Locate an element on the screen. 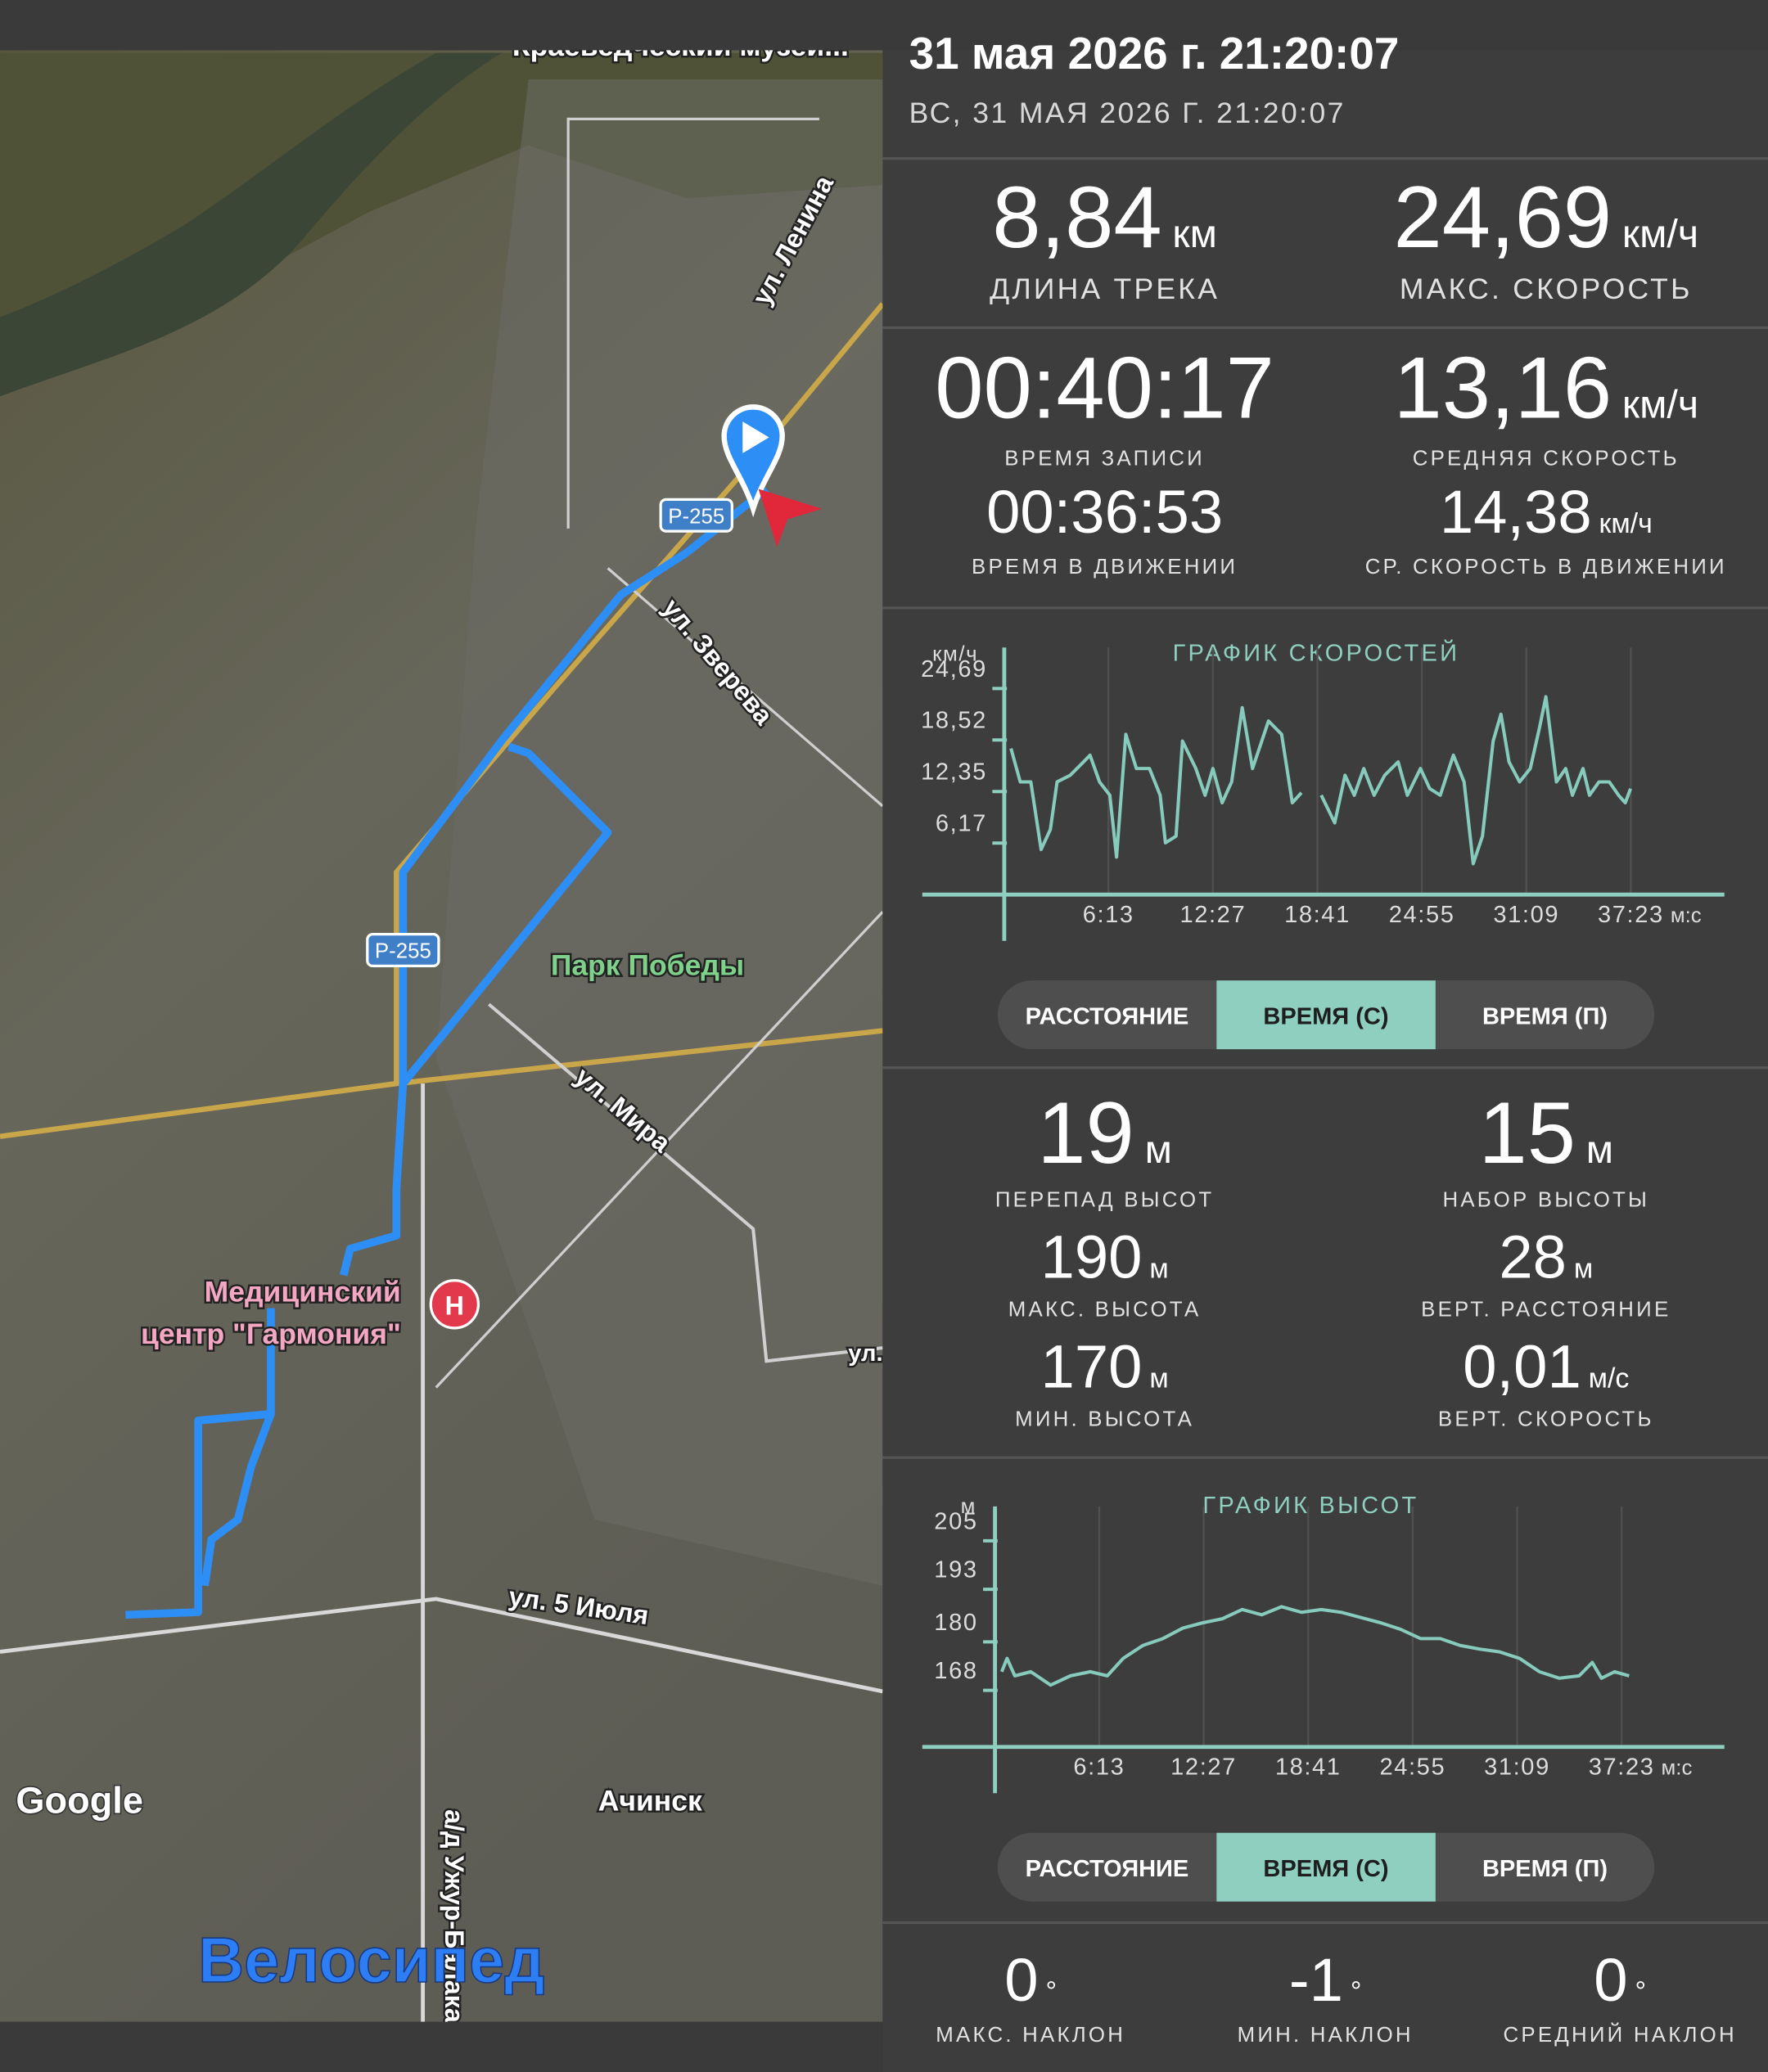 Image resolution: width=1768 pixels, height=2072 pixels. stat-label: МАКС. НАКЛОН is located at coordinates (1031, 2035).